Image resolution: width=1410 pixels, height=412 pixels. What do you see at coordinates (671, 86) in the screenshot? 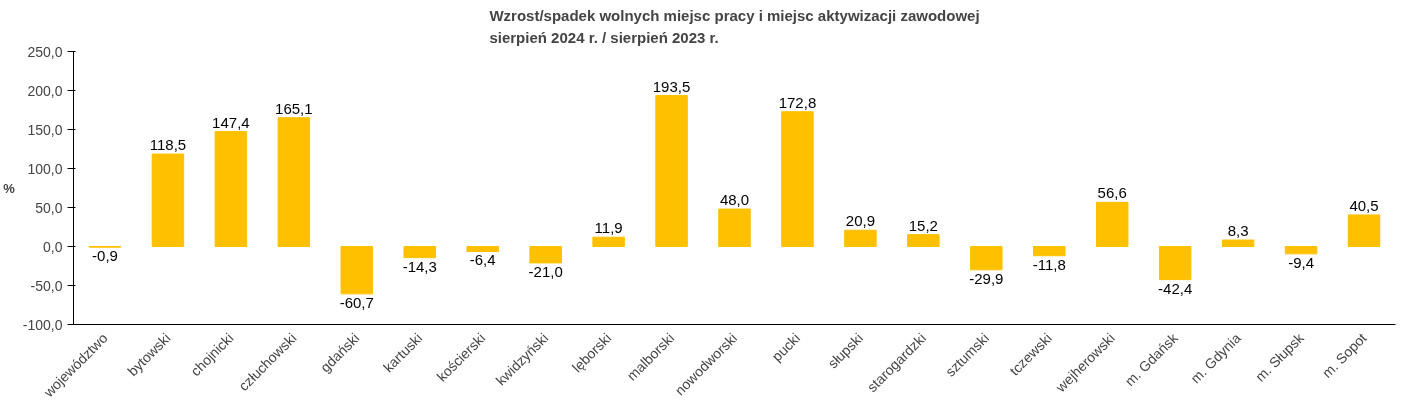
I see `data-label: 193,5` at bounding box center [671, 86].